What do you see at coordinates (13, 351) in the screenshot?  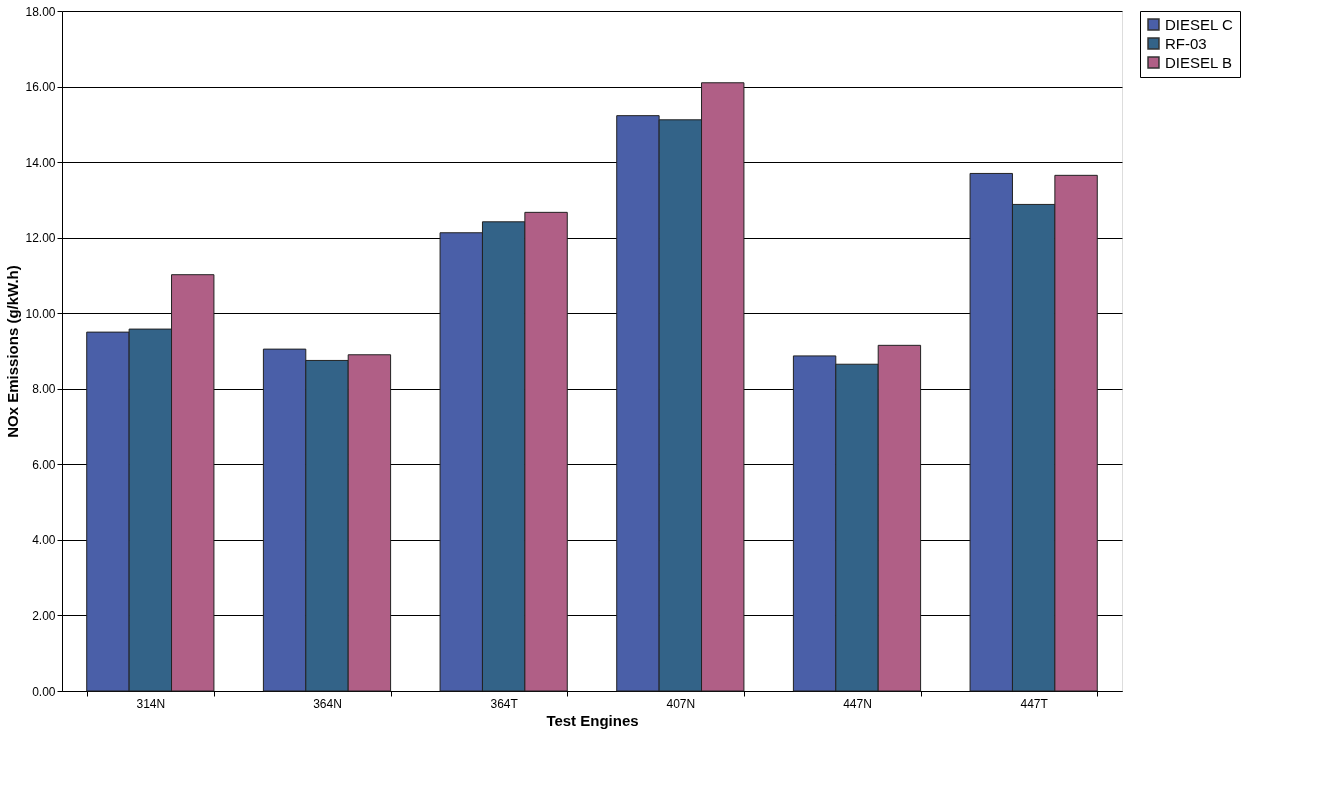 I see `y-axis-title: NOx Emissions (g/kW.h)` at bounding box center [13, 351].